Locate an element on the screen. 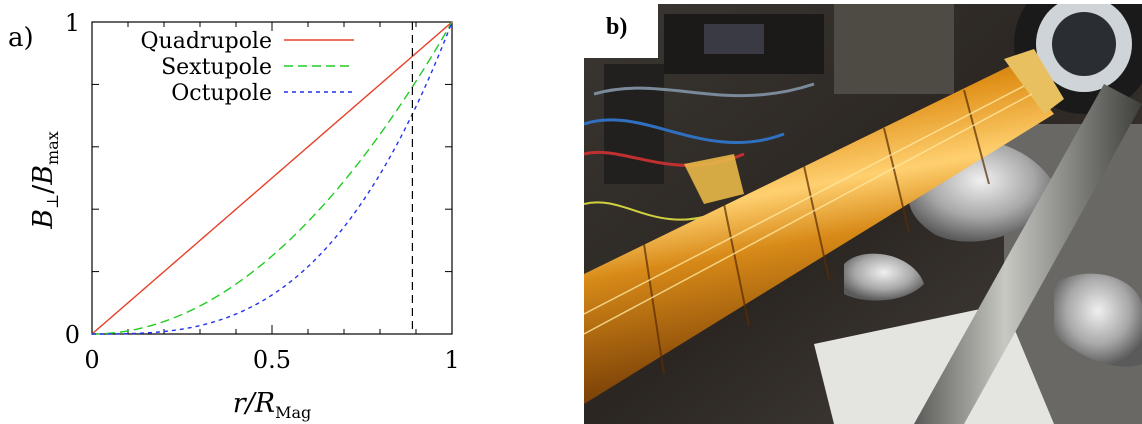  y-tick-label: 0 is located at coordinates (72, 335).